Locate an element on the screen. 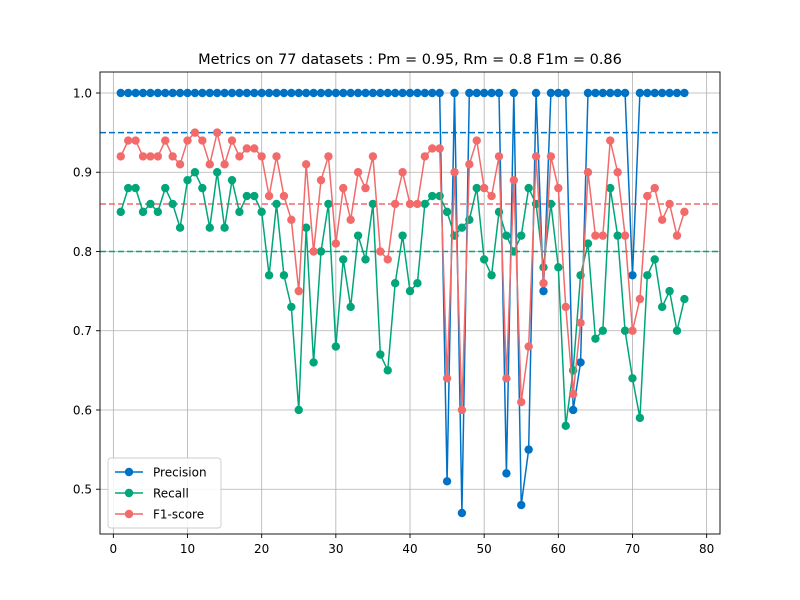 The image size is (800, 600). legend-box is located at coordinates (164, 493).